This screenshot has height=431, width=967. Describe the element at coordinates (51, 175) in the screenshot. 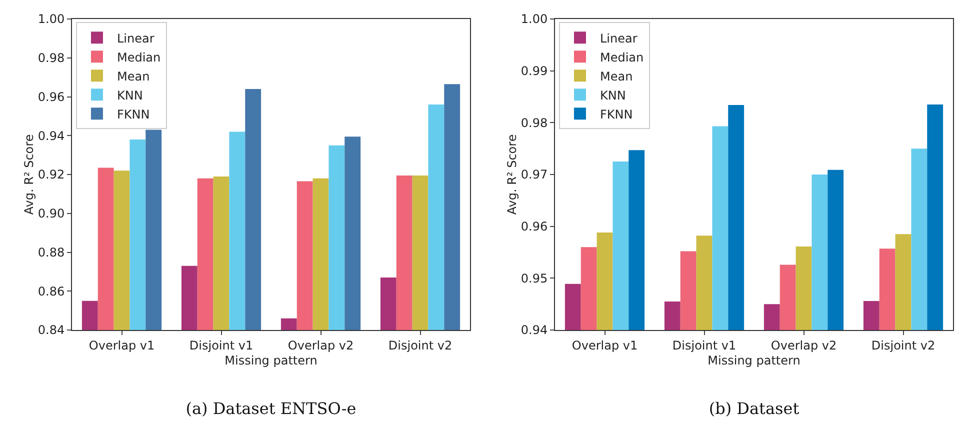

I see `y-tick-label: 0.92` at that location.